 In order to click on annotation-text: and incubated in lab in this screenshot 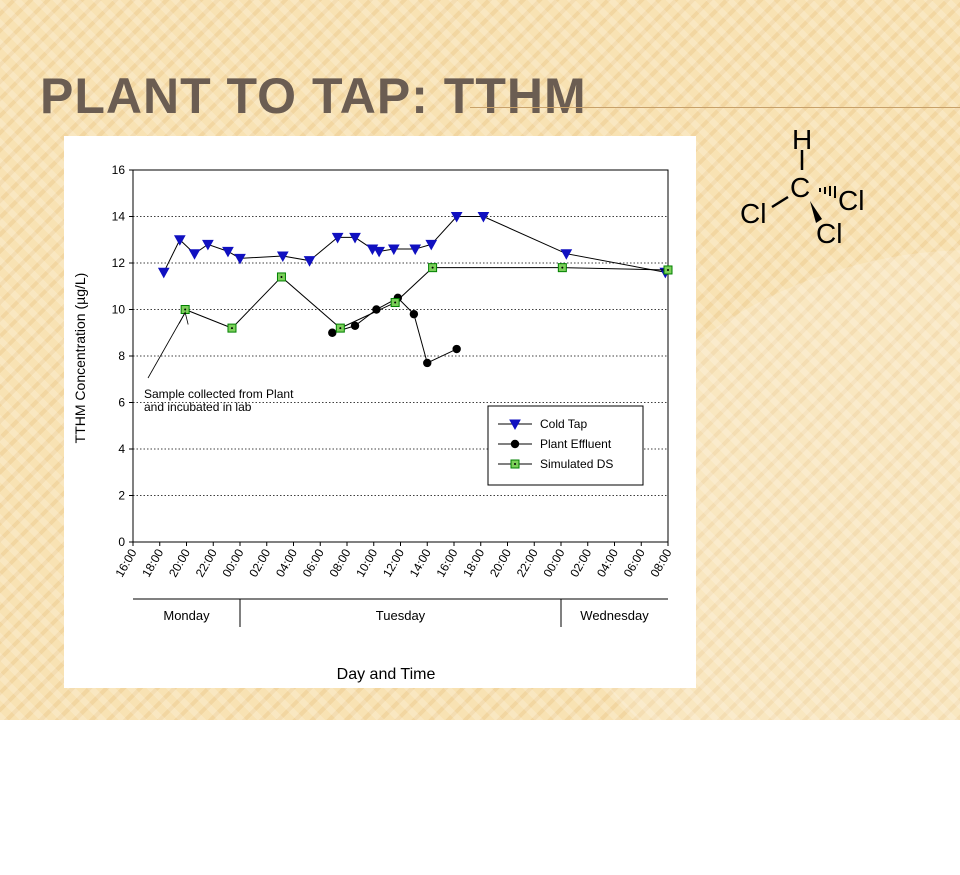, I will do `click(198, 407)`.